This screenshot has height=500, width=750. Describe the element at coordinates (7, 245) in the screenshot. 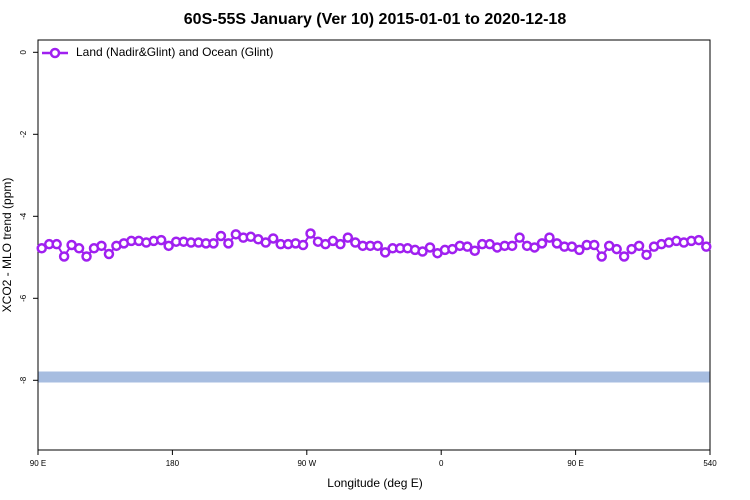

I see `y-axis-label: XCO2 - MLO trend (ppm)` at that location.